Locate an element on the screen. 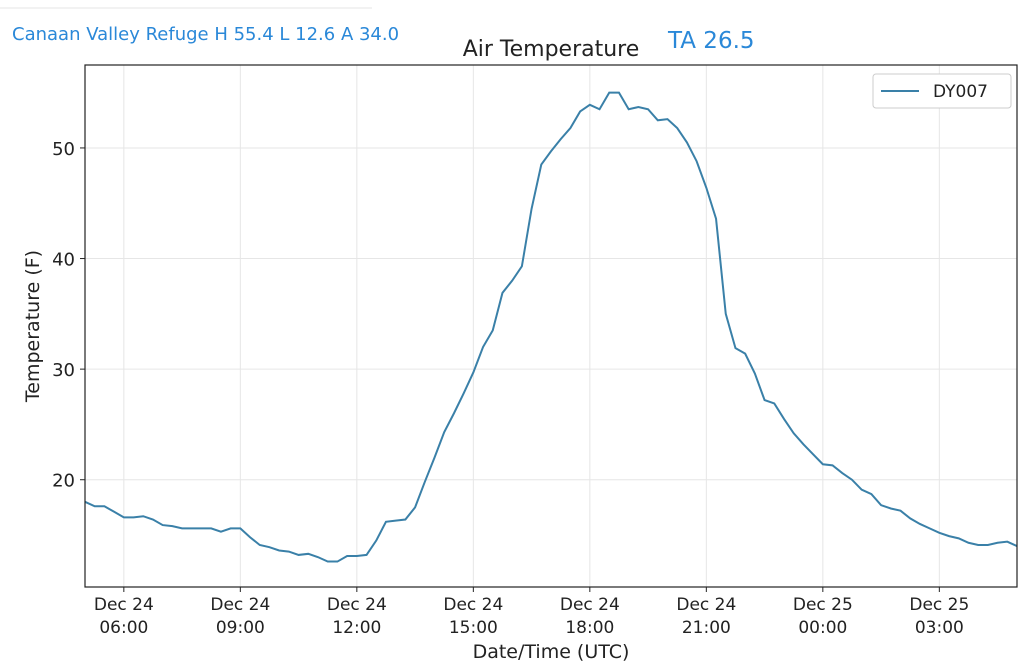 This screenshot has height=672, width=1024. legend-label: DY007 is located at coordinates (960, 92).